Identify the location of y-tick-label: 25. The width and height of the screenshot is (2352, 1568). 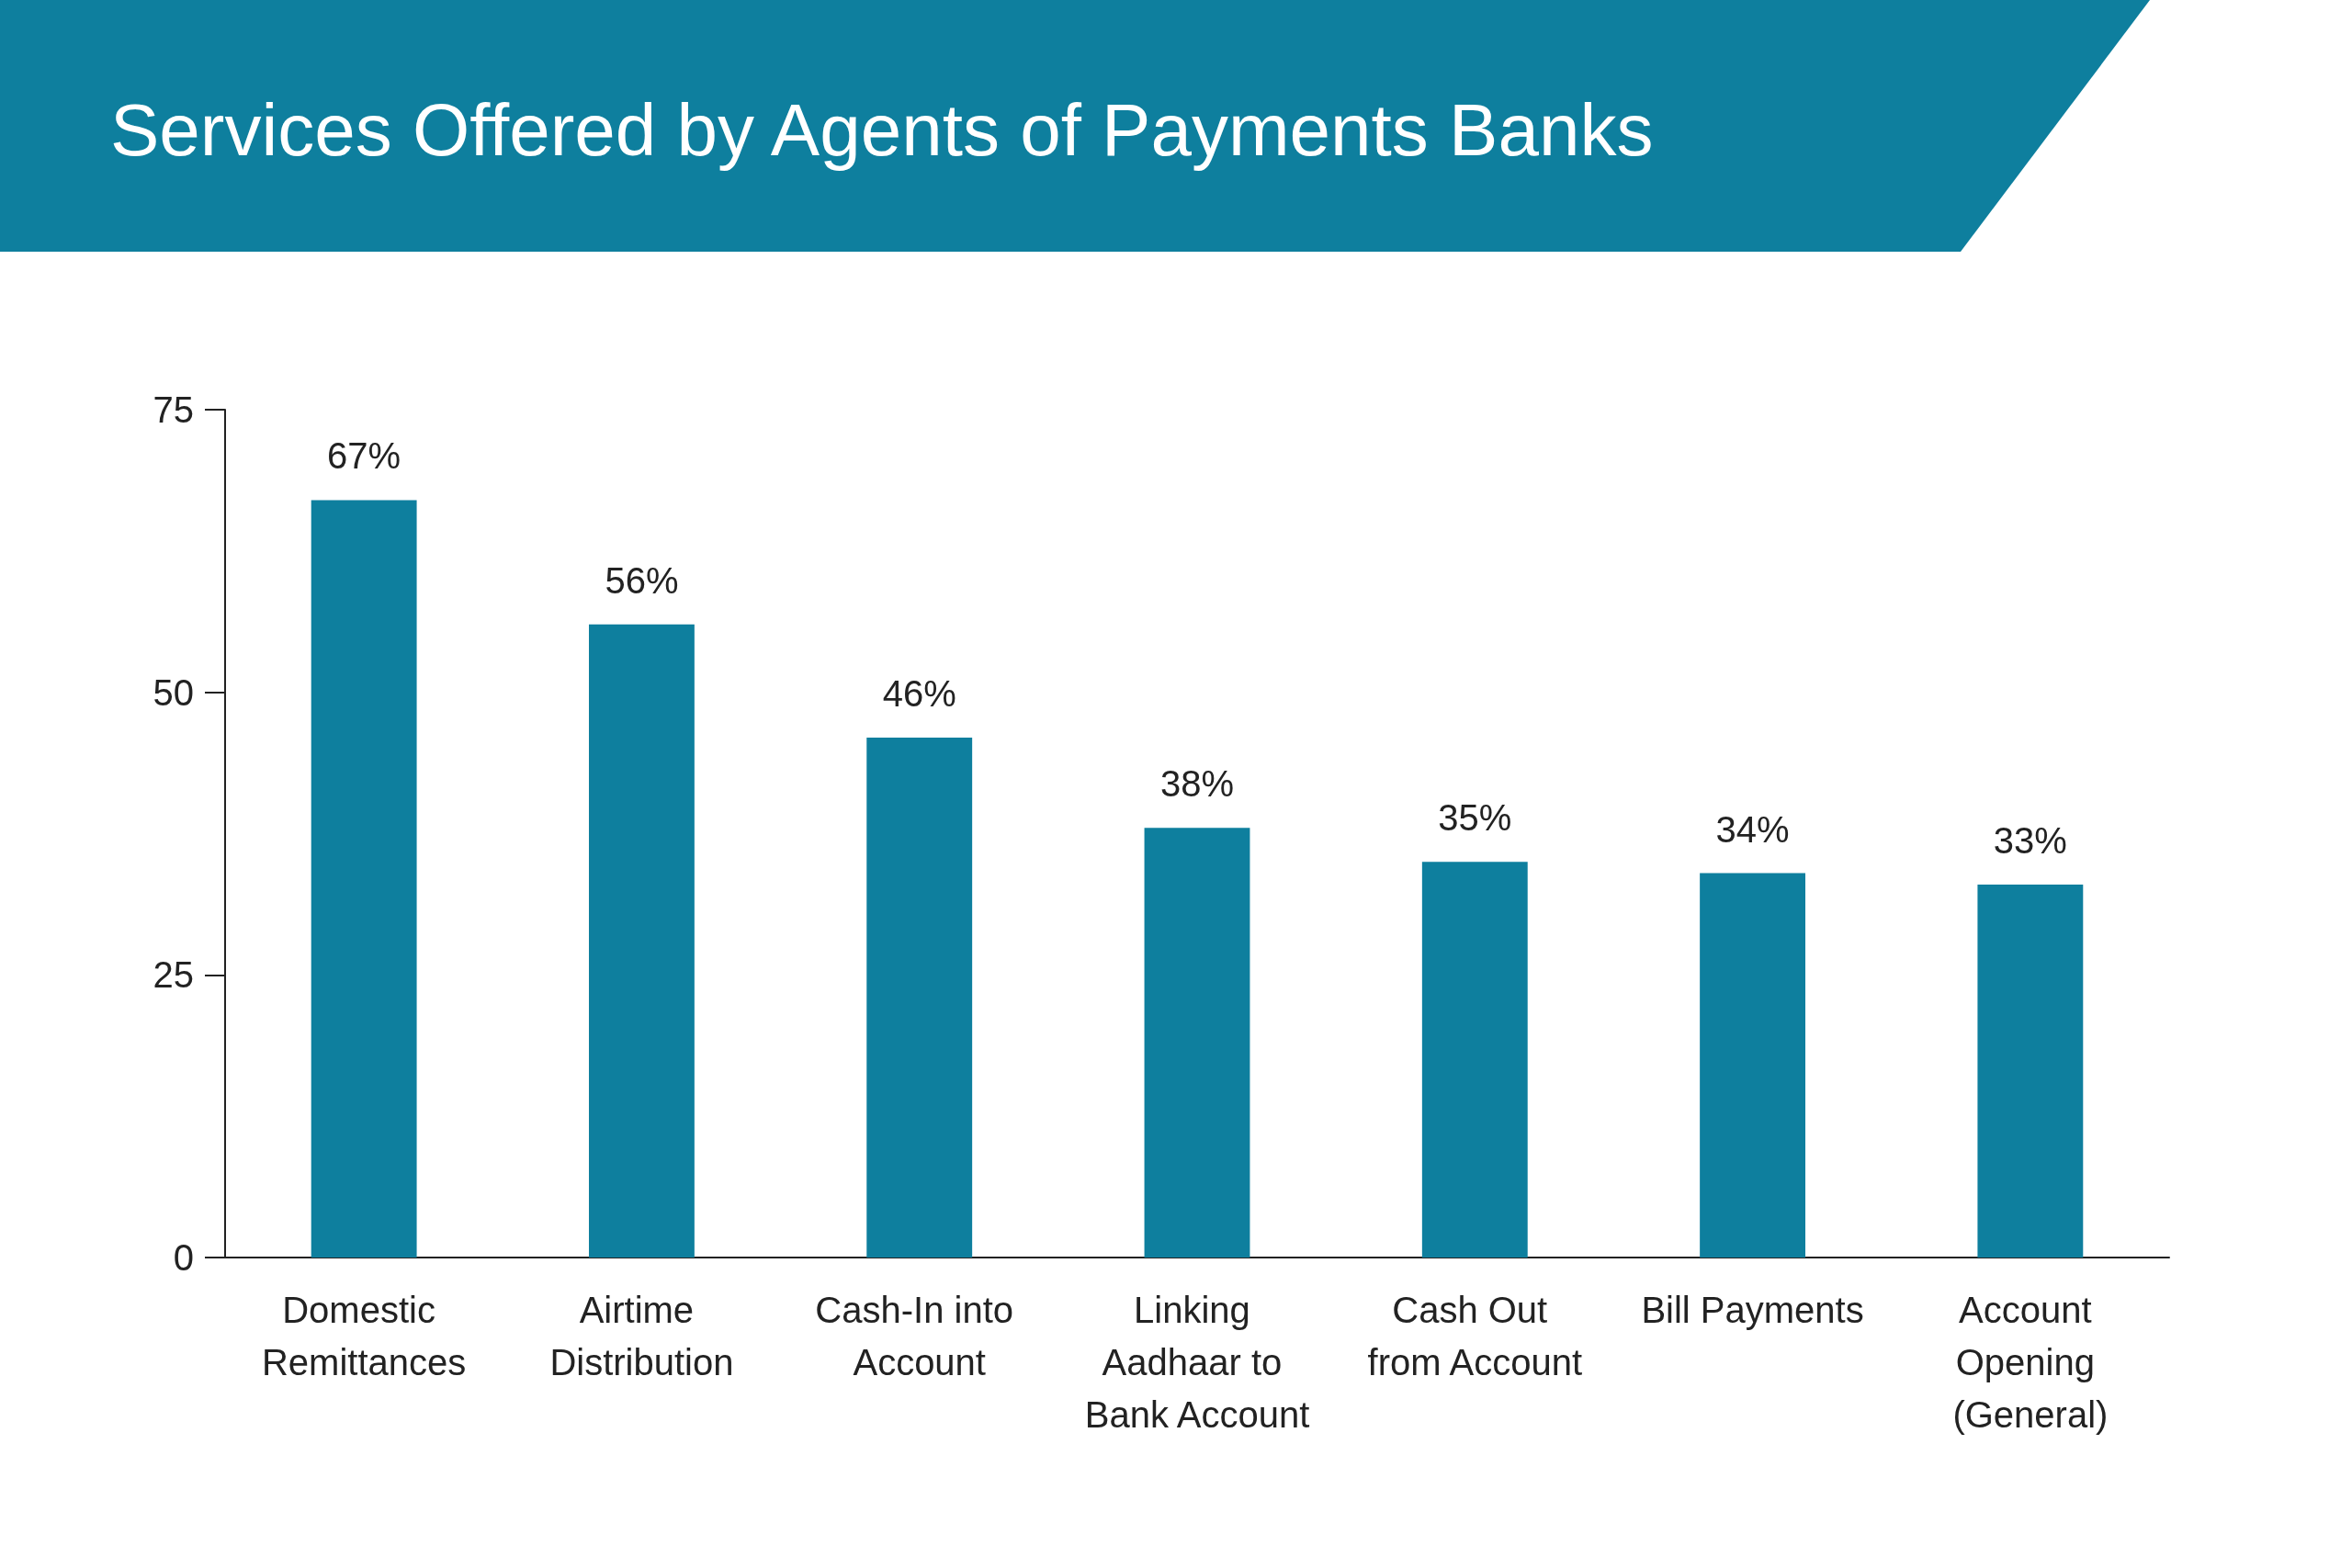
(173, 975).